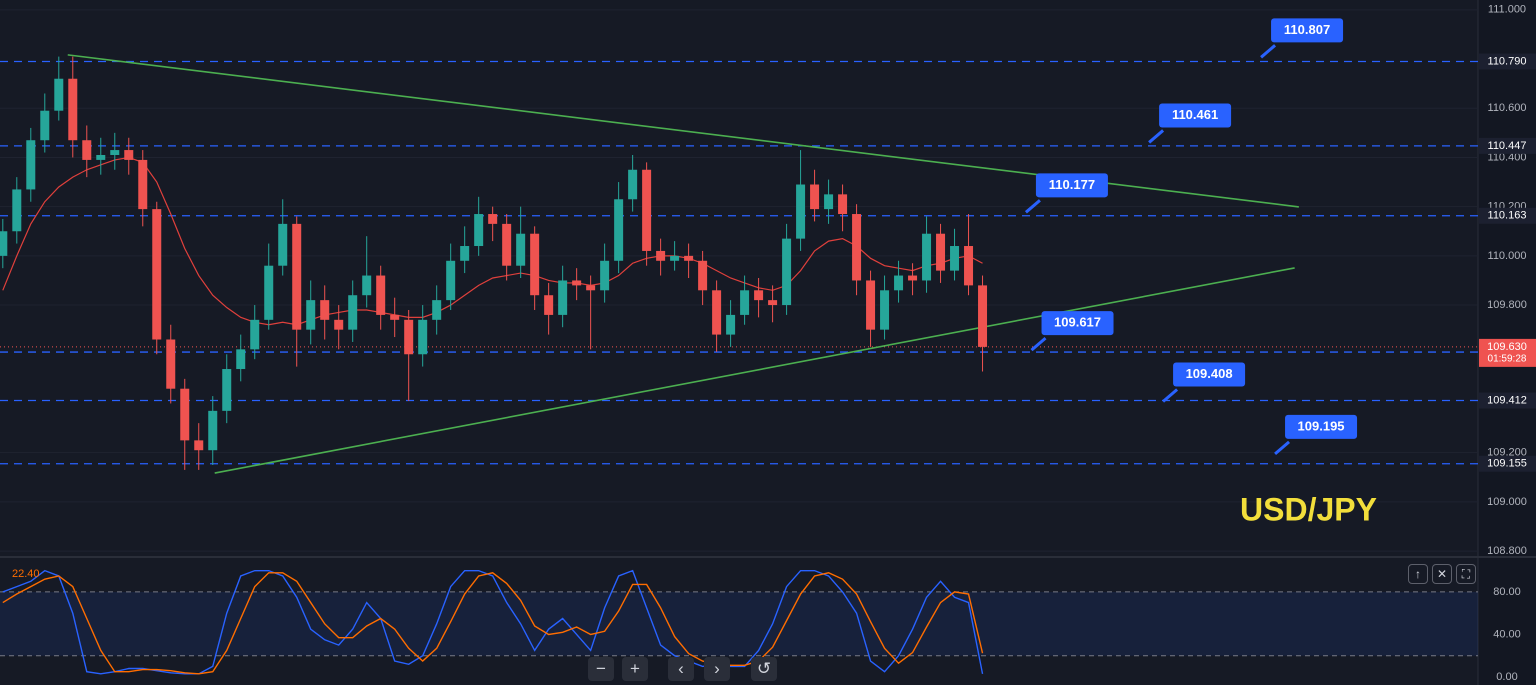 The height and width of the screenshot is (685, 1536). What do you see at coordinates (1507, 592) in the screenshot?
I see `y-tick-label: 80.00` at bounding box center [1507, 592].